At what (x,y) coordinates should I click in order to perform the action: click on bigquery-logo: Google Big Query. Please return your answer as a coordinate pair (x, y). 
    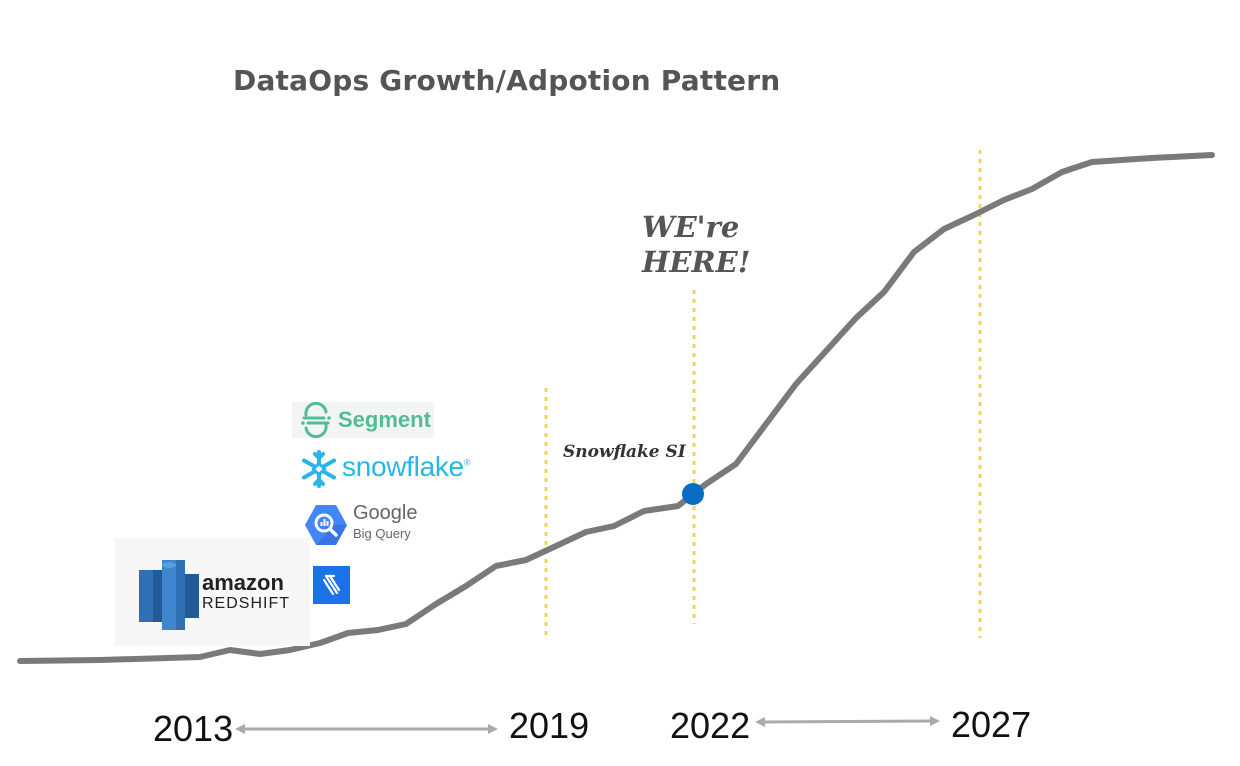
    Looking at the image, I should click on (365, 524).